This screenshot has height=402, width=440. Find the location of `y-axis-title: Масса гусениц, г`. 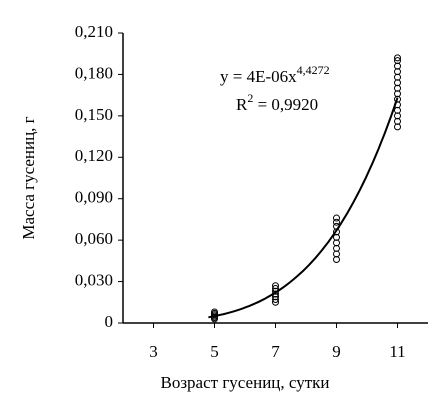

y-axis-title: Масса гусениц, г is located at coordinates (28, 177).